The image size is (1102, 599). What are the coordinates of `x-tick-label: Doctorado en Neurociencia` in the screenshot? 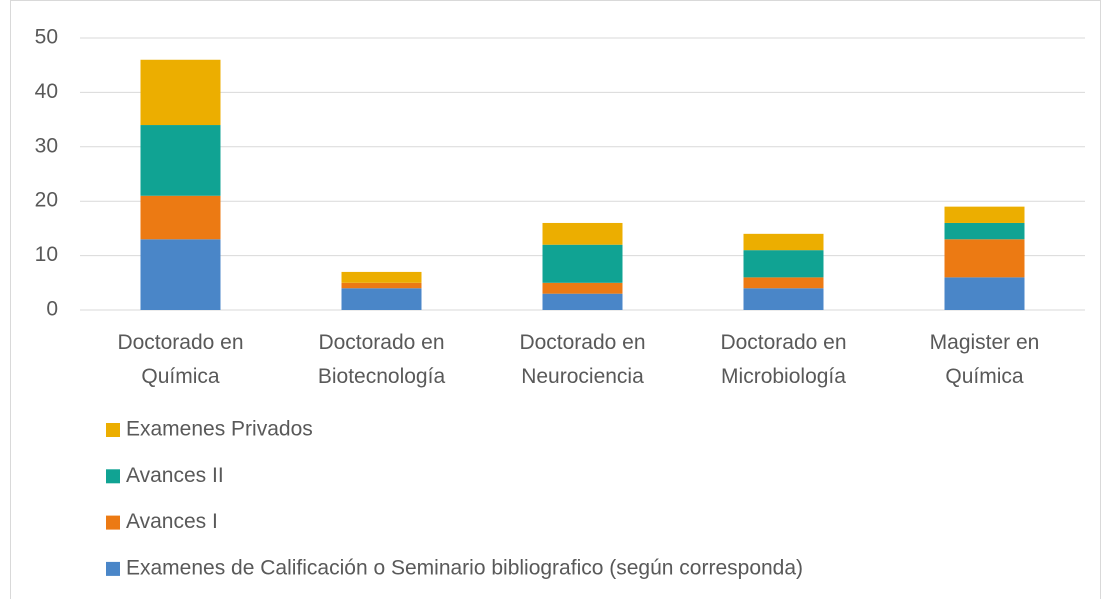 It's located at (582, 359).